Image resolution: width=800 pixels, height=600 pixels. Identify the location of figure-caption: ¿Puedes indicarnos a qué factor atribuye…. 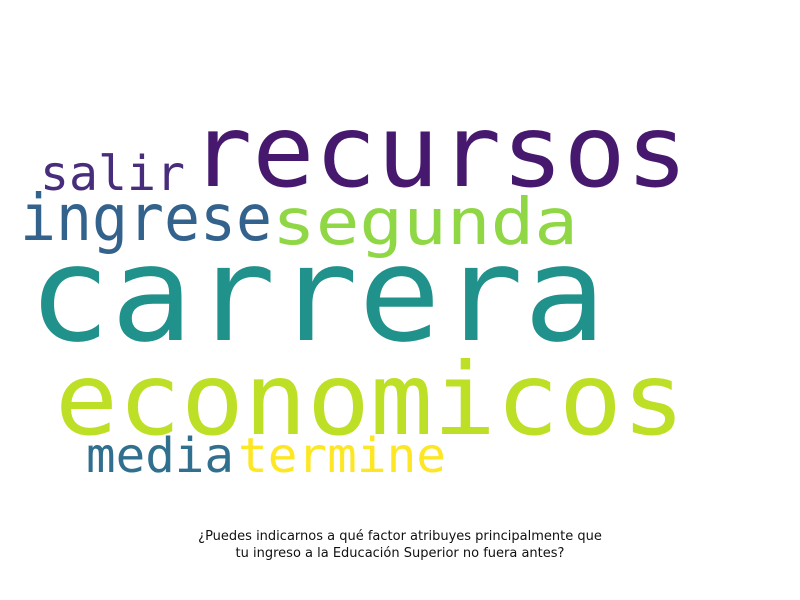
(400, 545).